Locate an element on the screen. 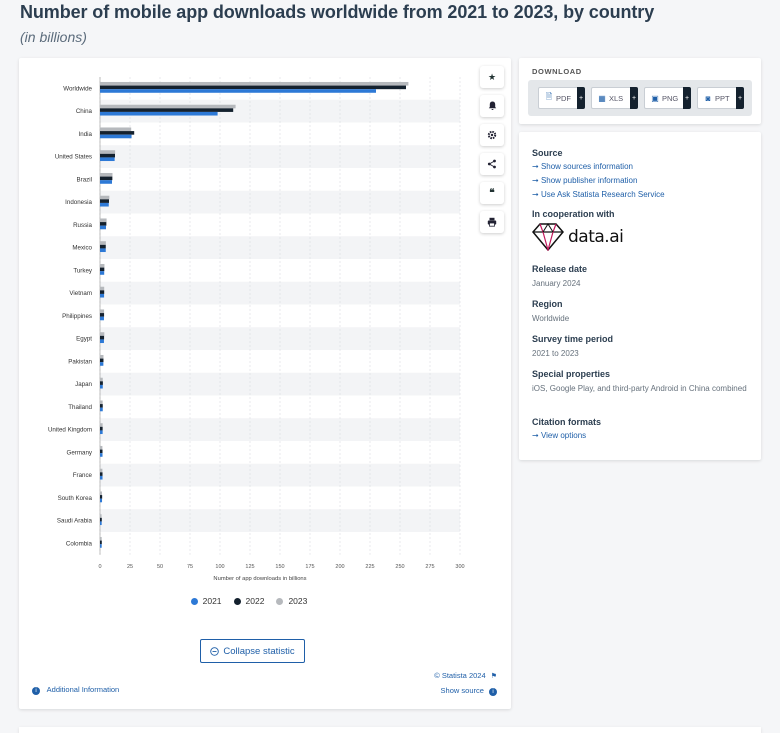  download-ppt-button: ◙ PPT + is located at coordinates (720, 98).